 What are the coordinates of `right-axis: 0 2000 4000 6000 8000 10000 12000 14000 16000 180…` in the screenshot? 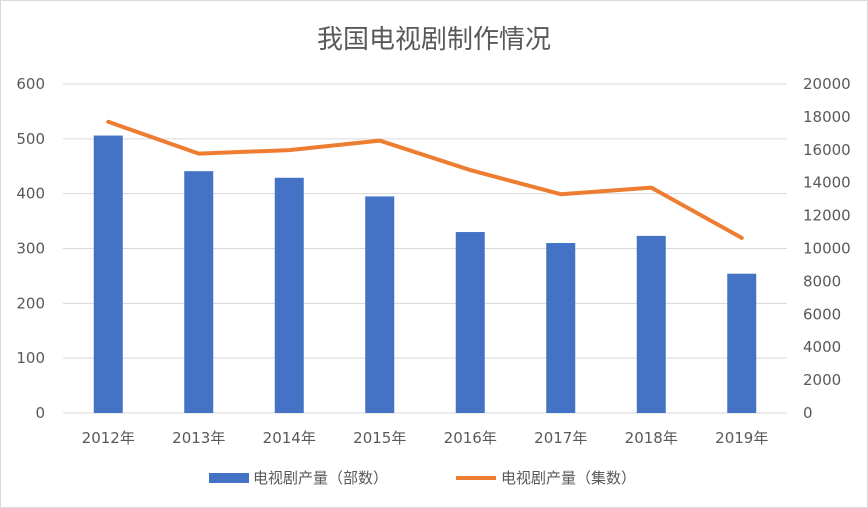 It's located at (827, 248).